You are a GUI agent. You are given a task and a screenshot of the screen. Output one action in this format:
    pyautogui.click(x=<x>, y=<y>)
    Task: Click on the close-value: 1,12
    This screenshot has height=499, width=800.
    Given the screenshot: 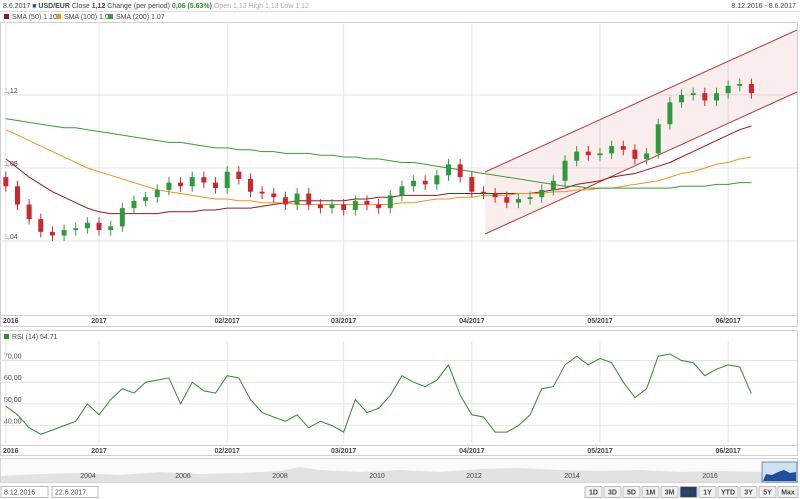 What is the action you would take?
    pyautogui.click(x=99, y=6)
    